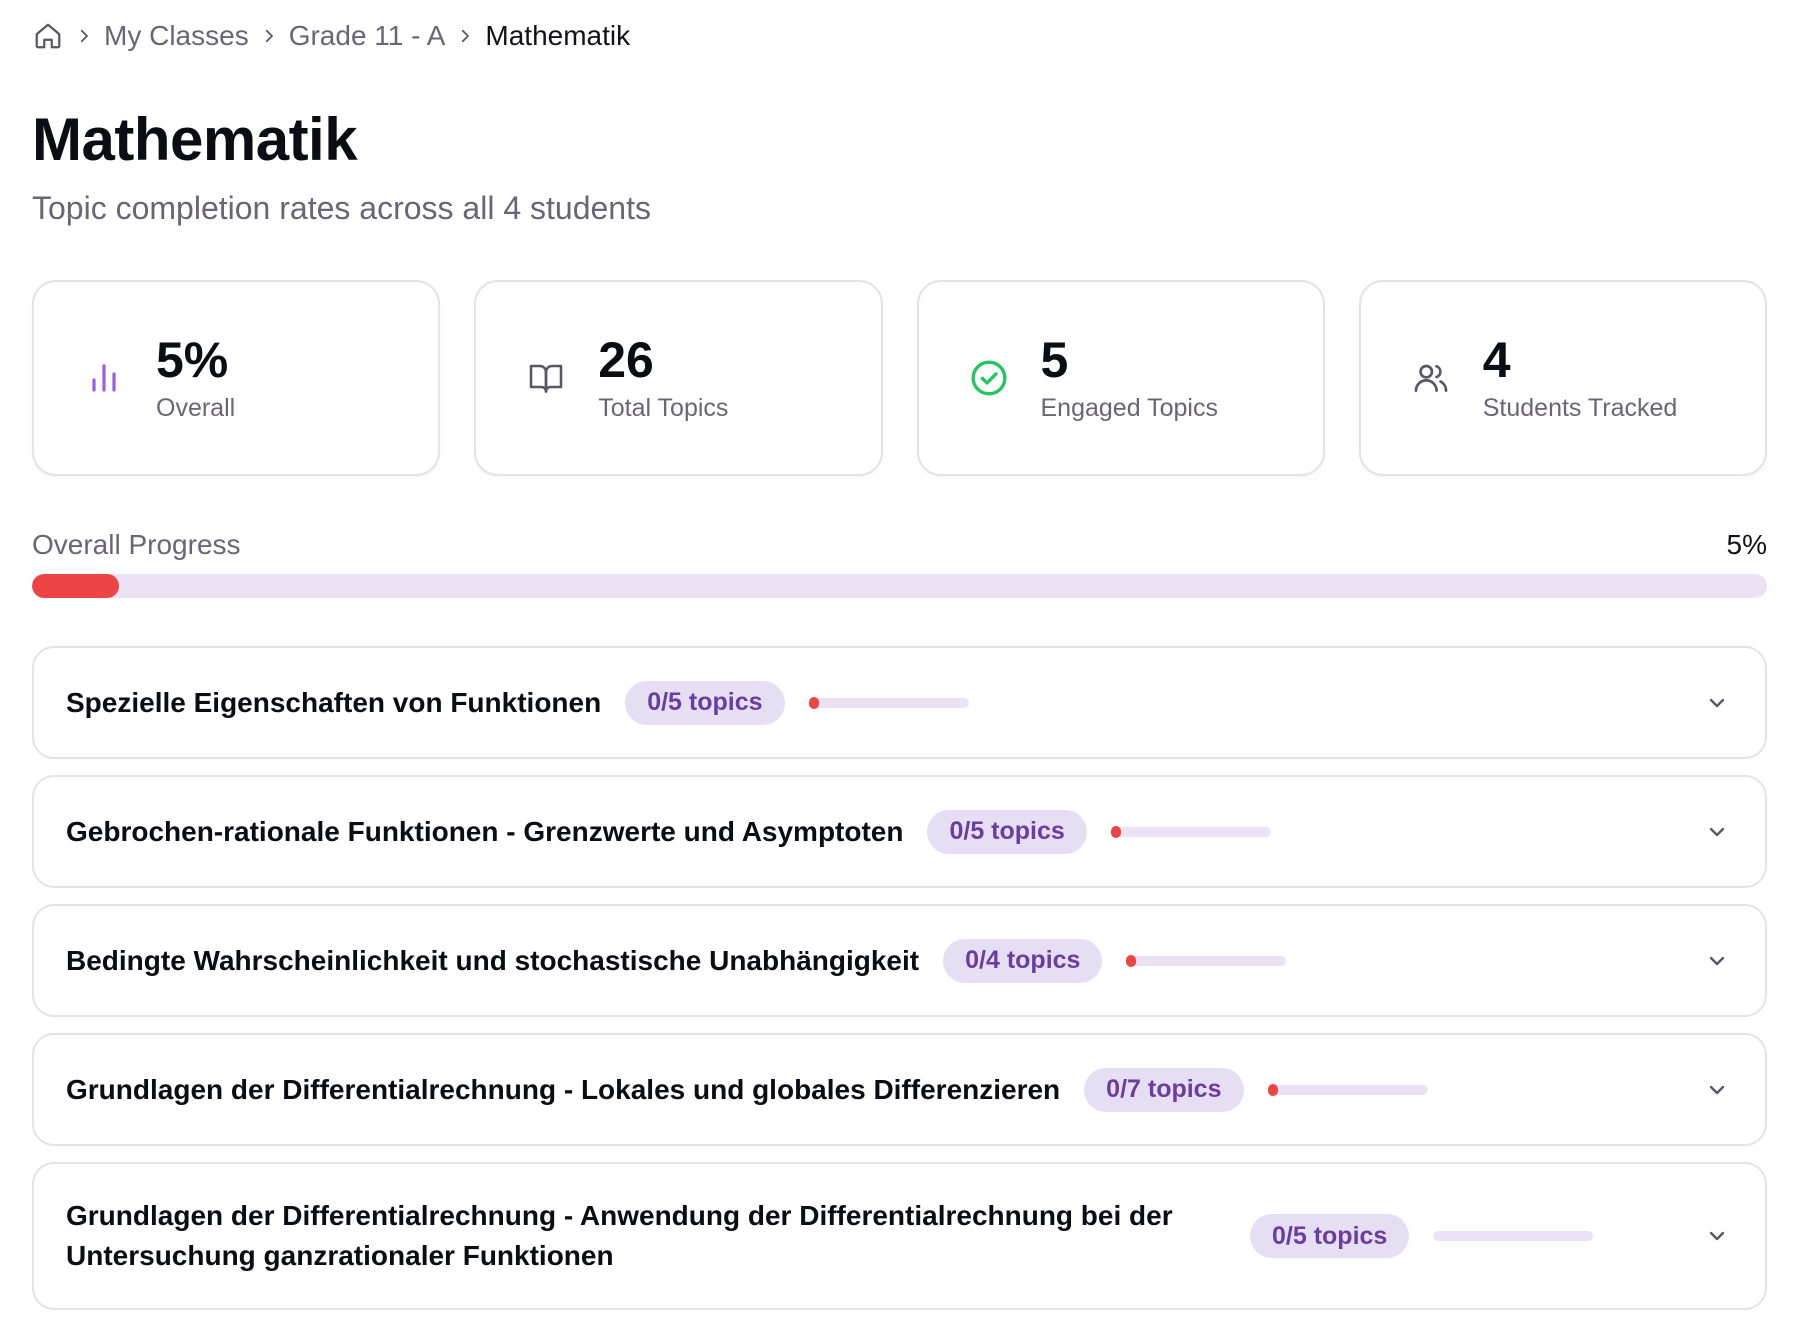  I want to click on check-circle-icon, so click(989, 378).